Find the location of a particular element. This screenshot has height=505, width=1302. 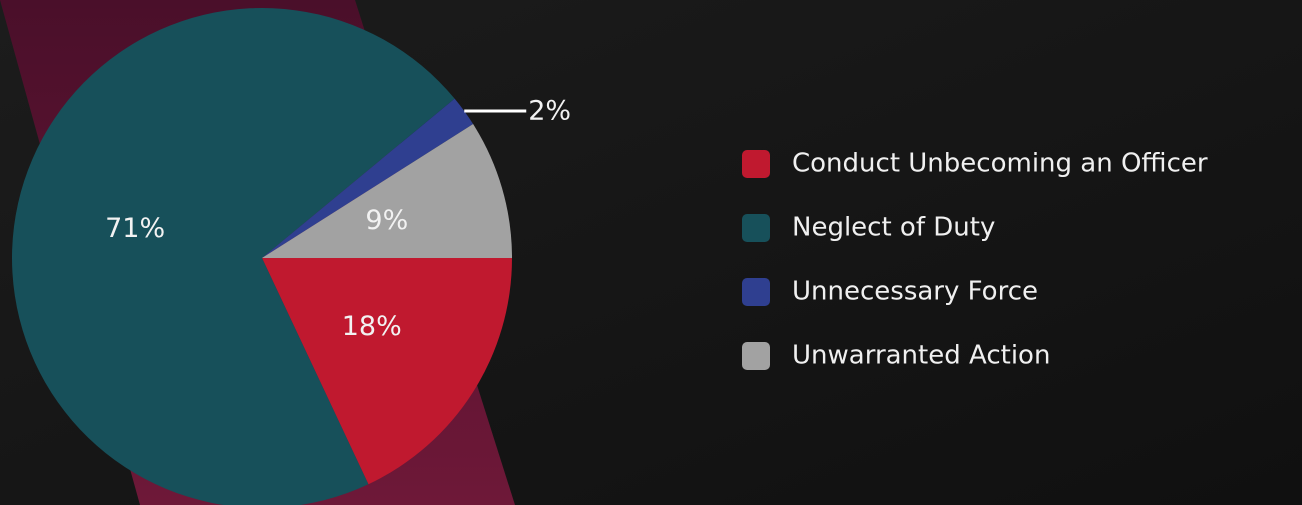

slice-label: 2% is located at coordinates (549, 111).